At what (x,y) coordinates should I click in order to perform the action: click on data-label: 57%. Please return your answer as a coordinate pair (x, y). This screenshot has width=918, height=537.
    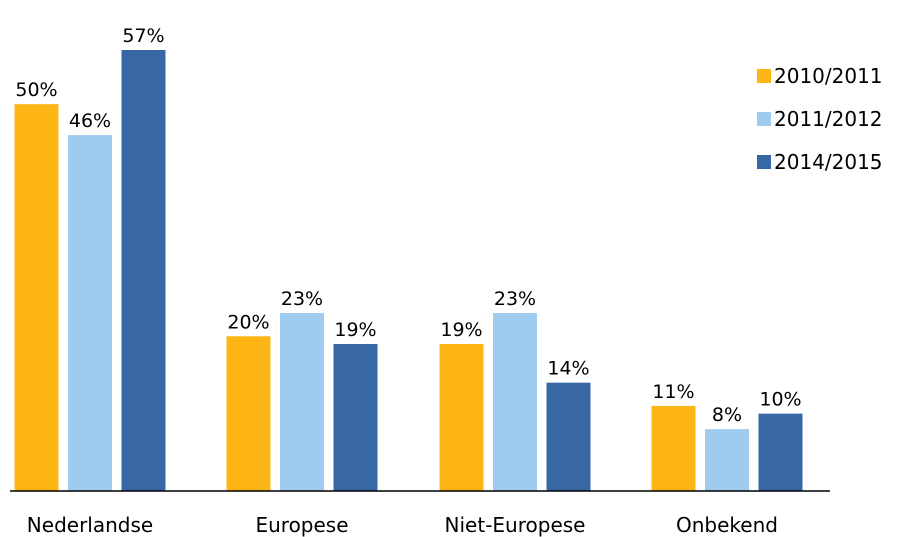
    Looking at the image, I should click on (143, 36).